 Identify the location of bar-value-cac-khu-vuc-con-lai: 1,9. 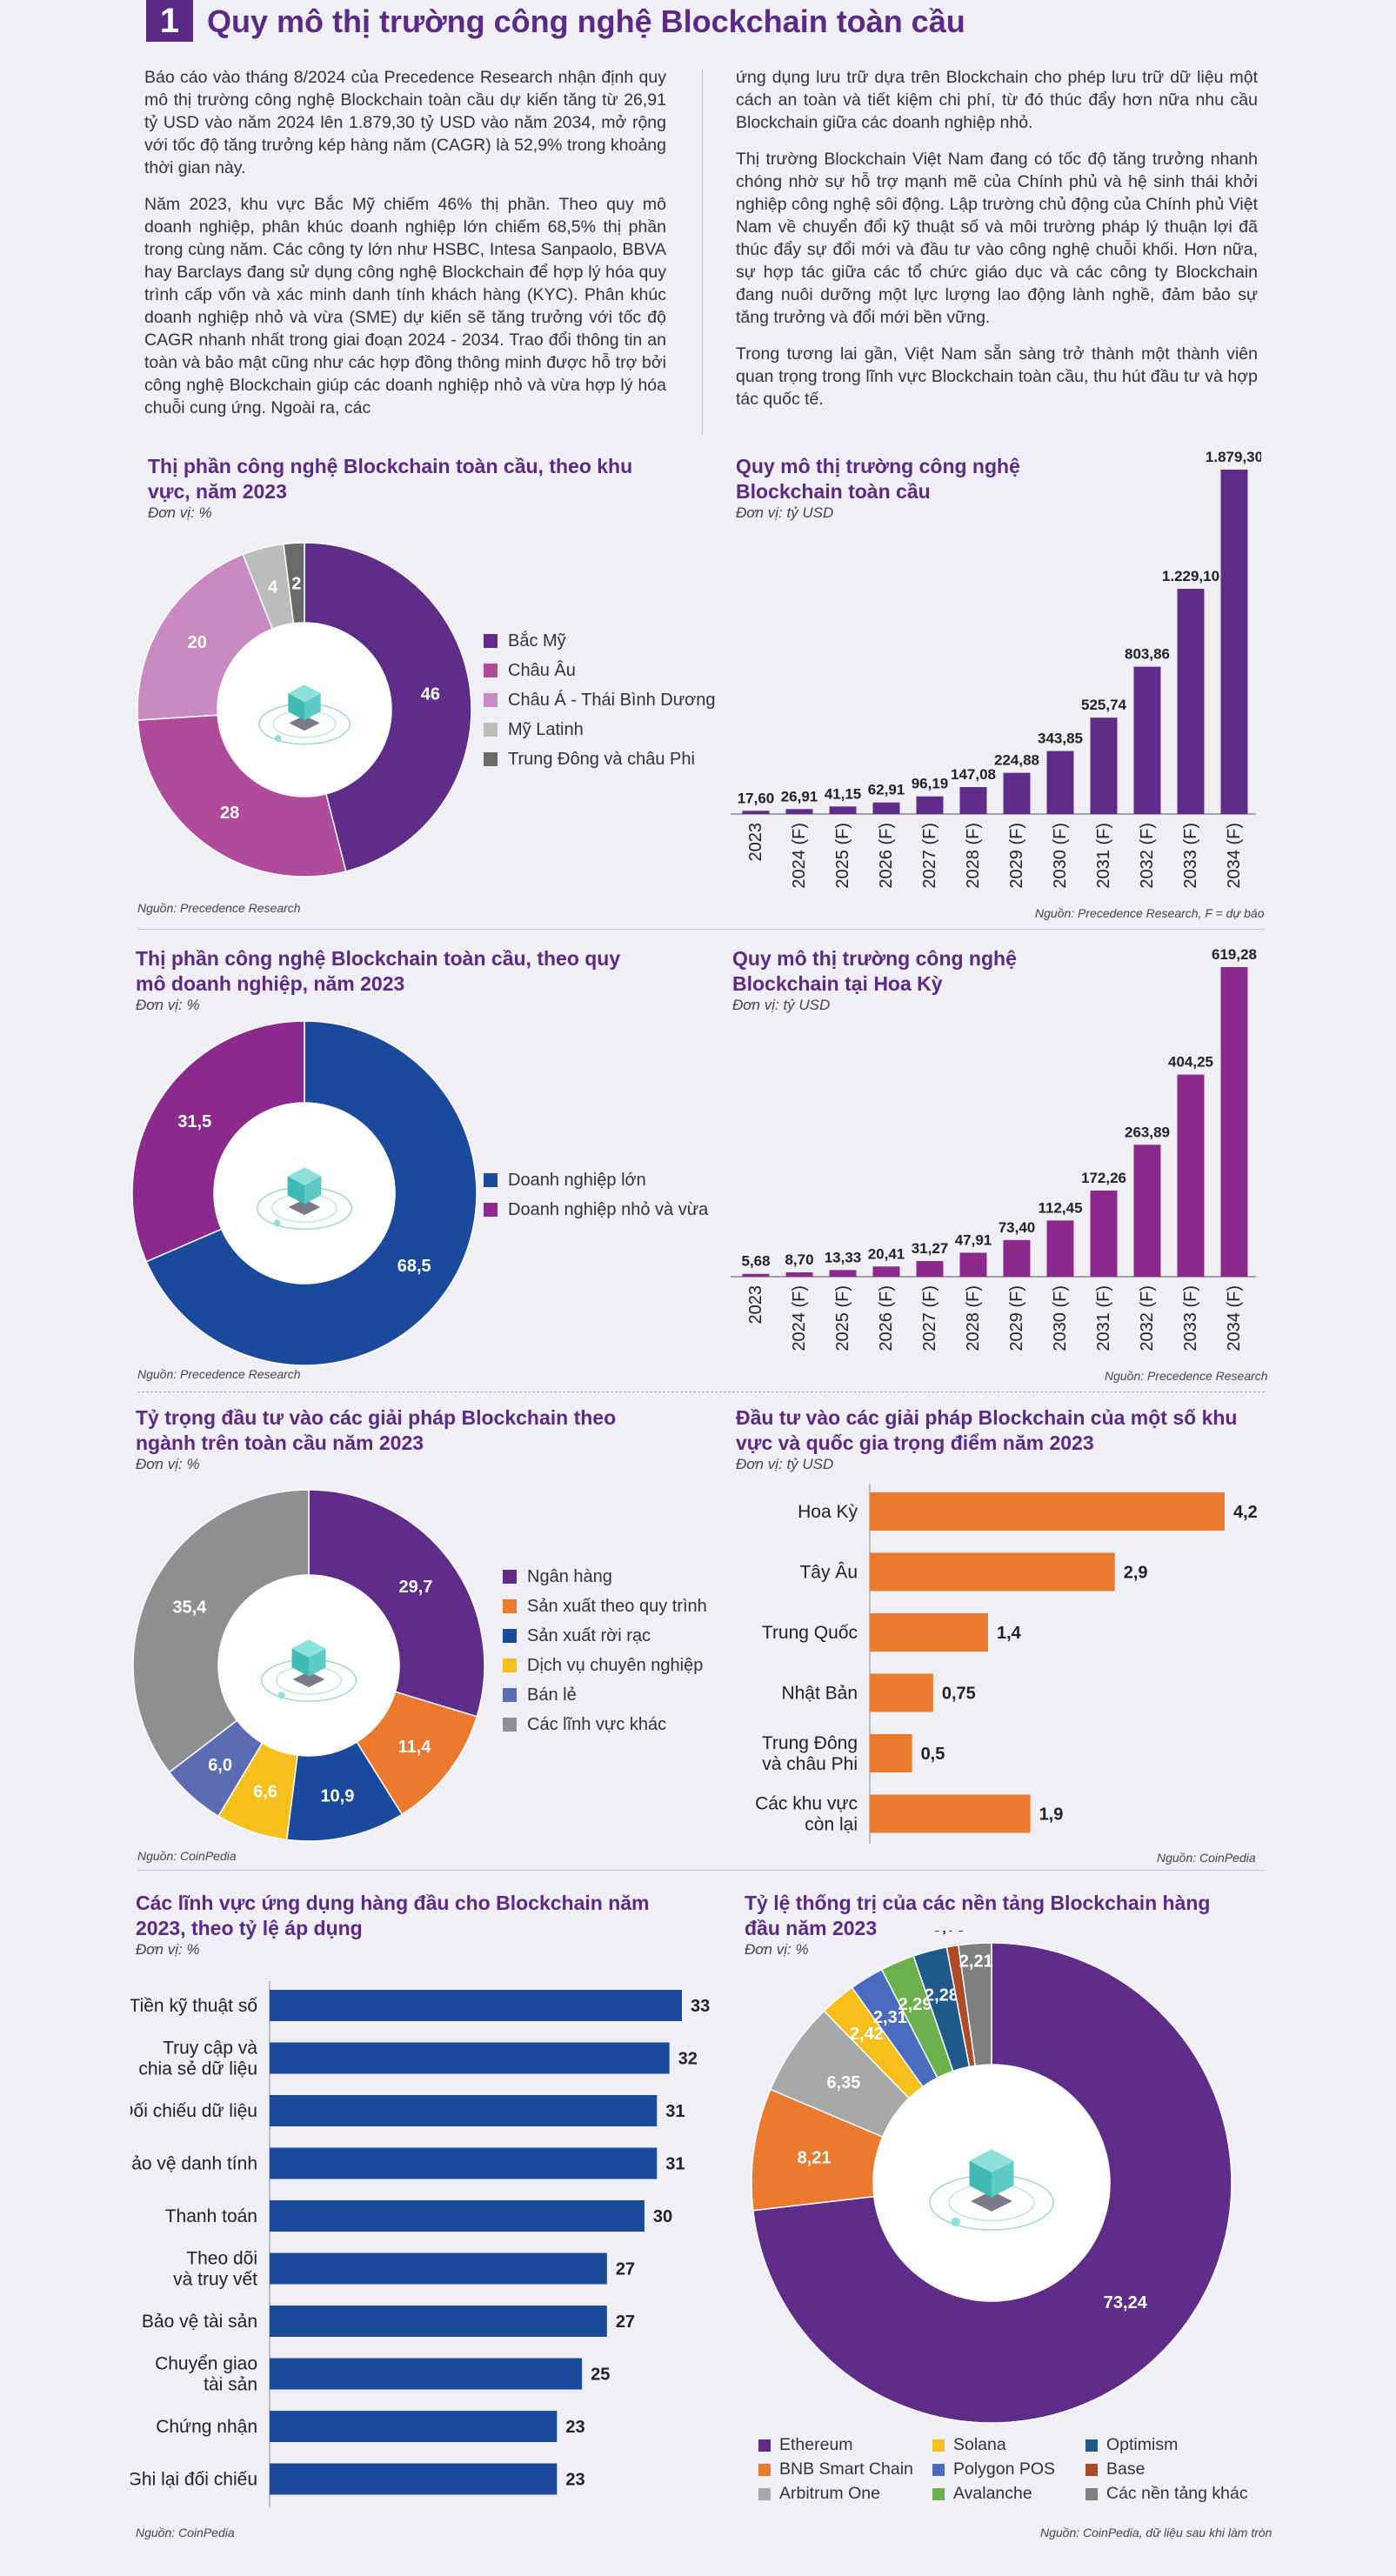
(1051, 1815).